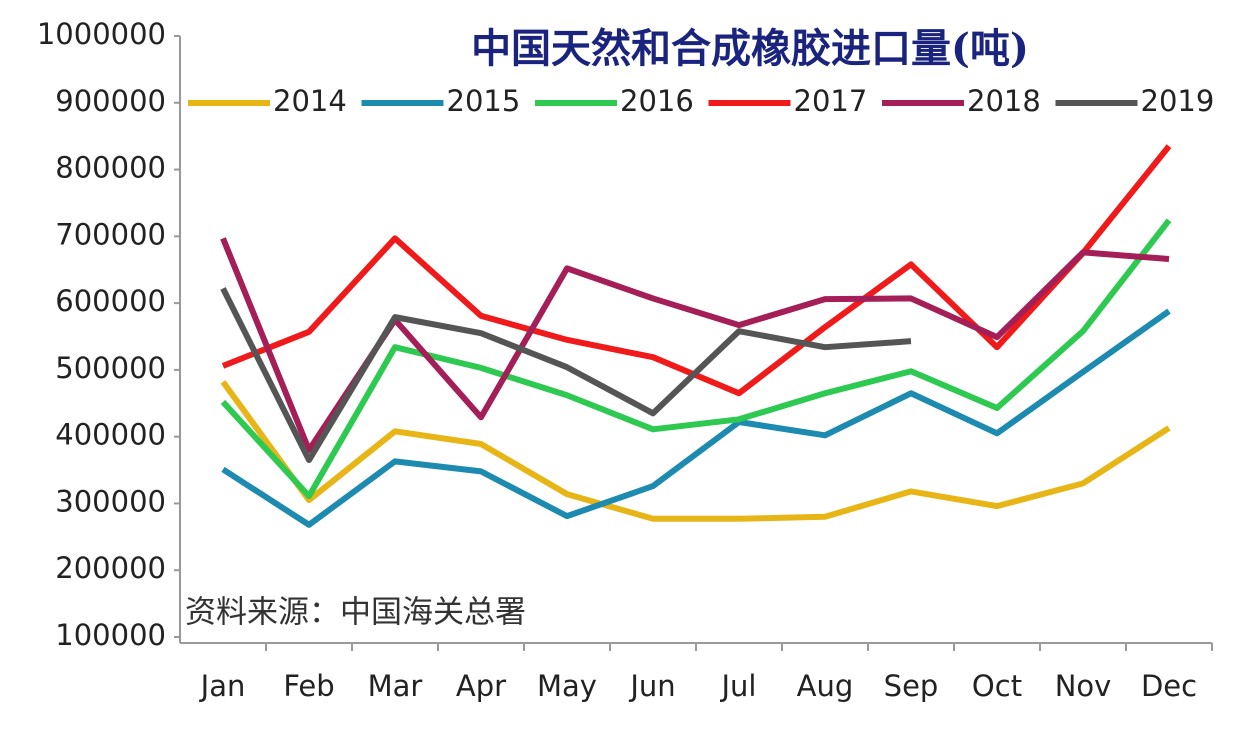 This screenshot has height=734, width=1254. I want to click on y-tick-label: 900000, so click(110, 101).